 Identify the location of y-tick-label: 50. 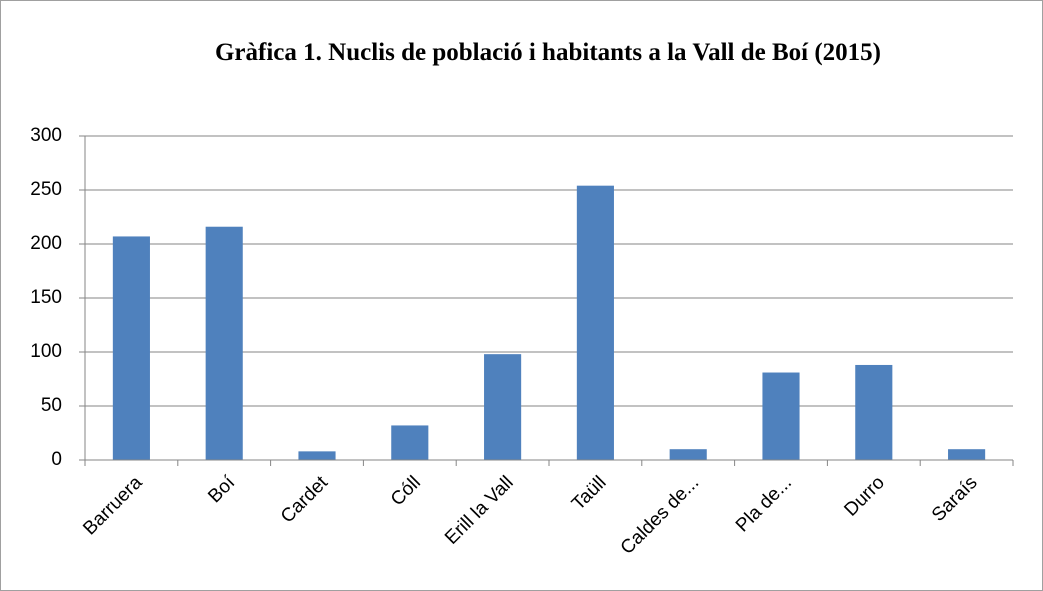
(51, 405).